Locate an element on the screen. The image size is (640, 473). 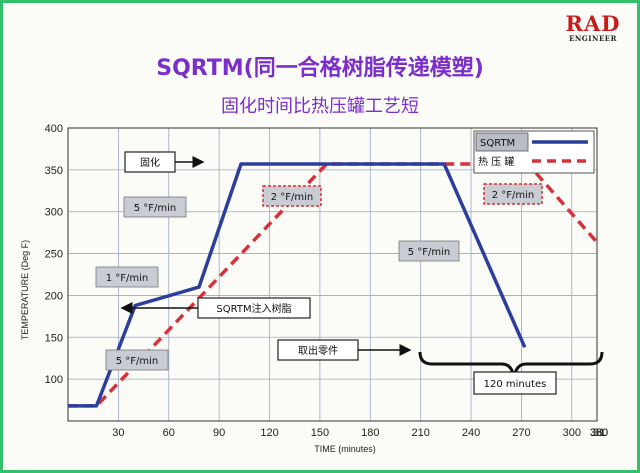
annotation-rate-5-upper: 5 °F/min is located at coordinates (155, 207).